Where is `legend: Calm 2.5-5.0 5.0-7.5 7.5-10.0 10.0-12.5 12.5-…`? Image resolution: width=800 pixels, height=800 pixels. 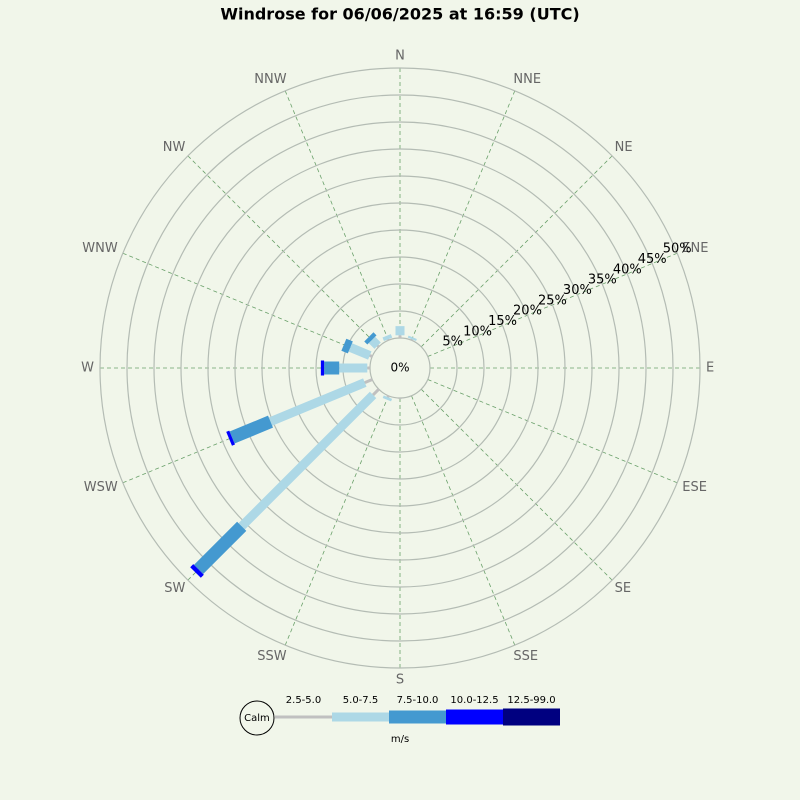
legend: Calm 2.5-5.0 5.0-7.5 7.5-10.0 10.0-12.5 12.5-… is located at coordinates (399, 720).